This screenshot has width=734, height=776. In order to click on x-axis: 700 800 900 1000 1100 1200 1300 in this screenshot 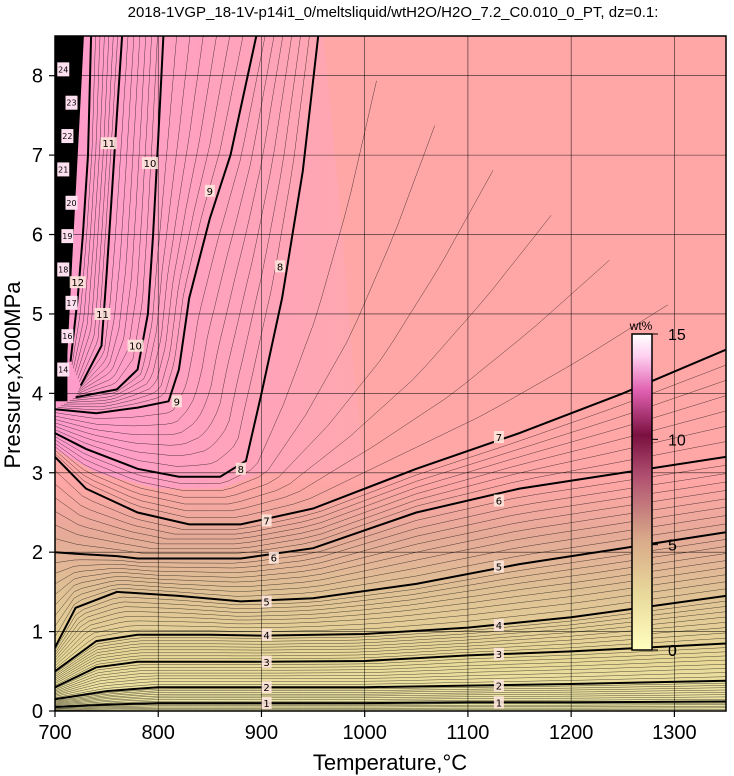, I will do `click(367, 727)`.